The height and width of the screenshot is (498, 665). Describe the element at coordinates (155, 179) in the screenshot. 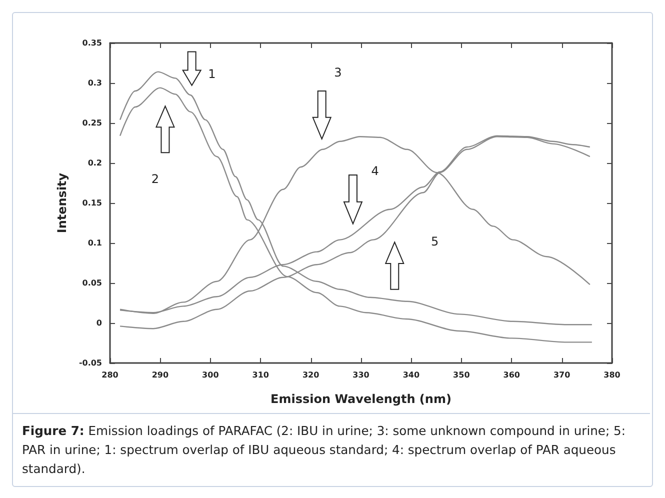

I see `annotation: 2` at that location.